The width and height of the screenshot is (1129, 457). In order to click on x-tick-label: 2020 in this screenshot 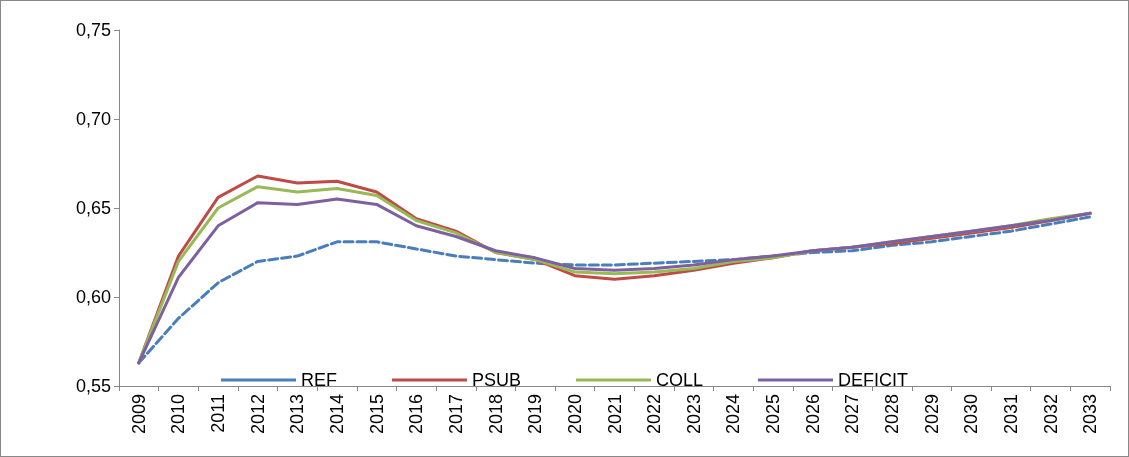, I will do `click(574, 414)`.